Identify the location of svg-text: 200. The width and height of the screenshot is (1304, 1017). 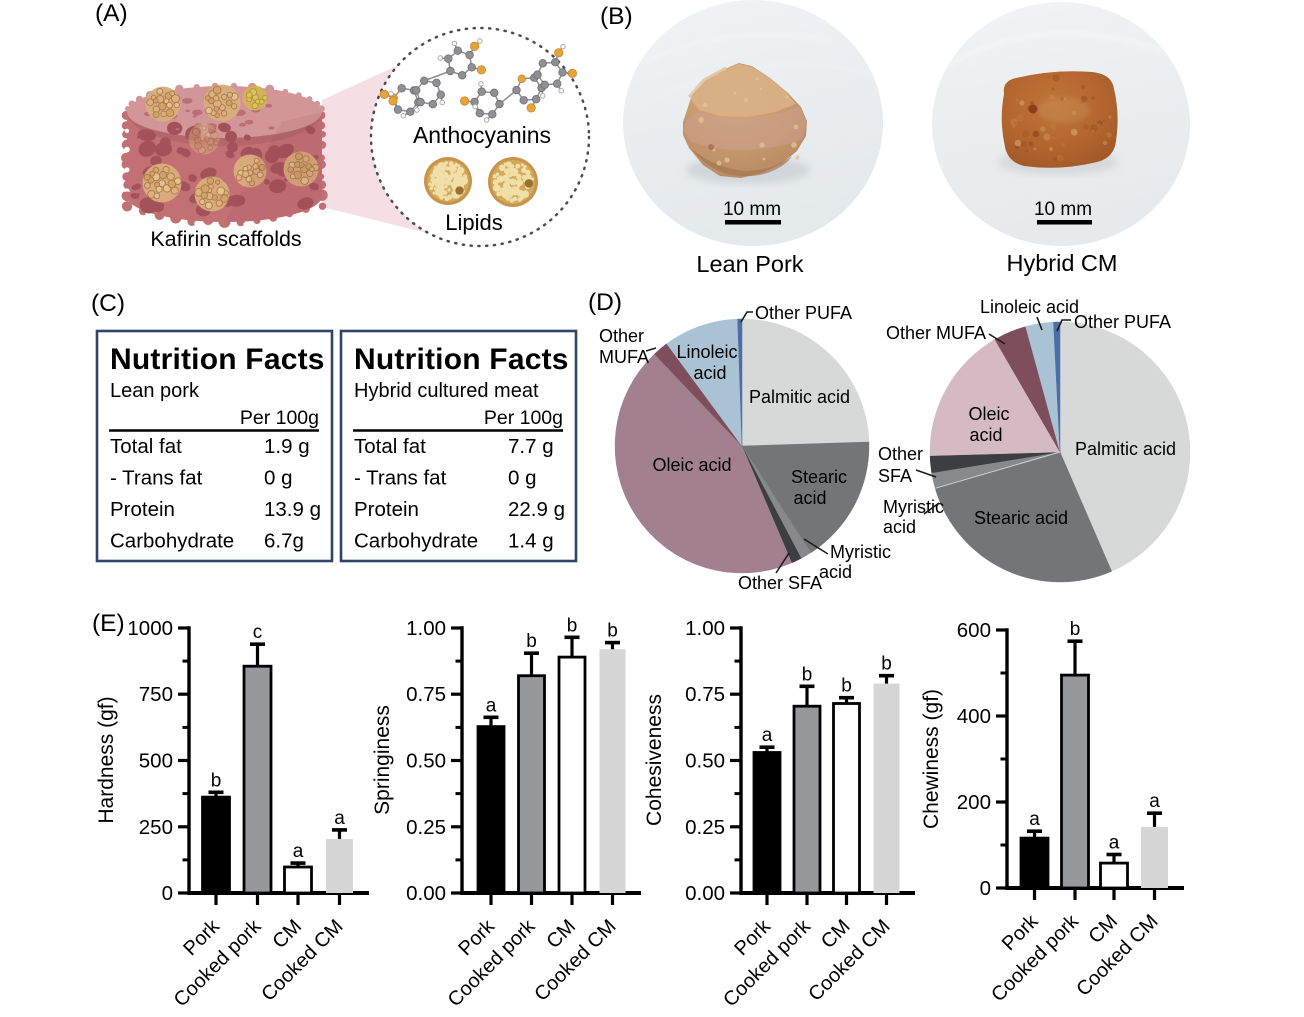
(974, 802).